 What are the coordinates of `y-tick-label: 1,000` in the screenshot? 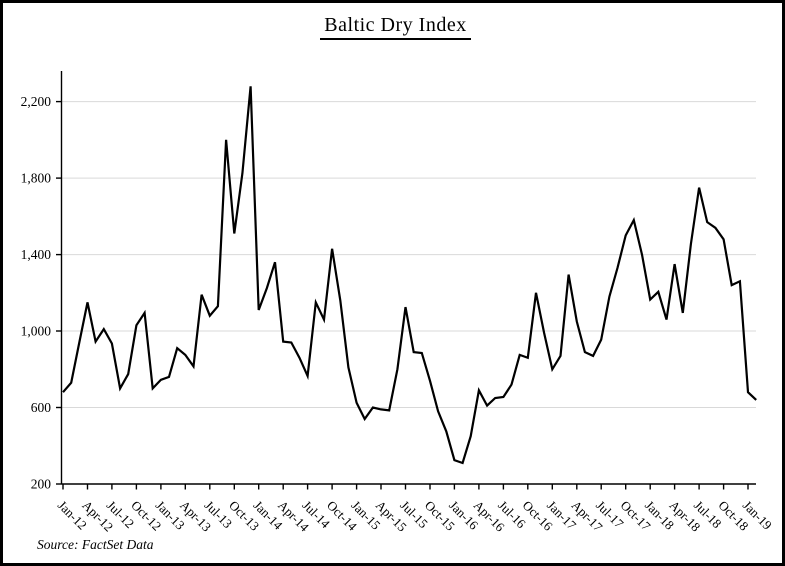 It's located at (36, 331).